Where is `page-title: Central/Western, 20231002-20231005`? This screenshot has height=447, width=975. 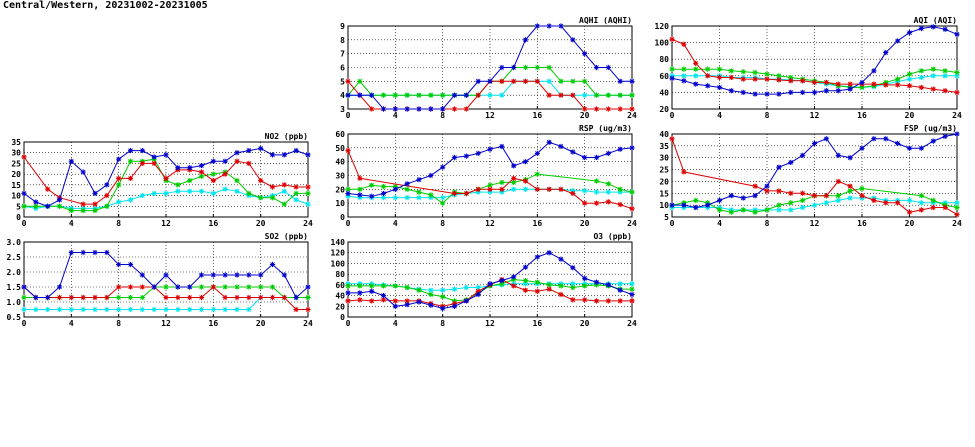
page-title: Central/Western, 20231002-20231005 is located at coordinates (105, 5).